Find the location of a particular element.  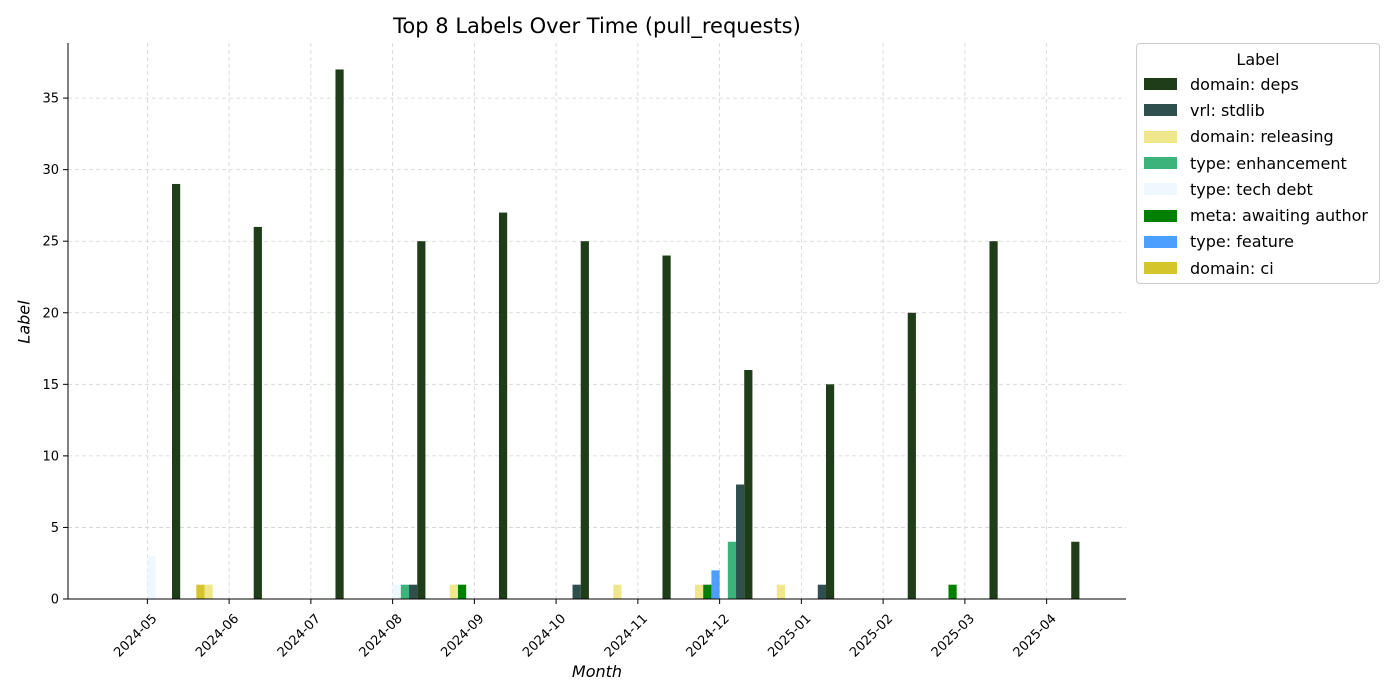

legend-item: type: feature is located at coordinates (1258, 242).